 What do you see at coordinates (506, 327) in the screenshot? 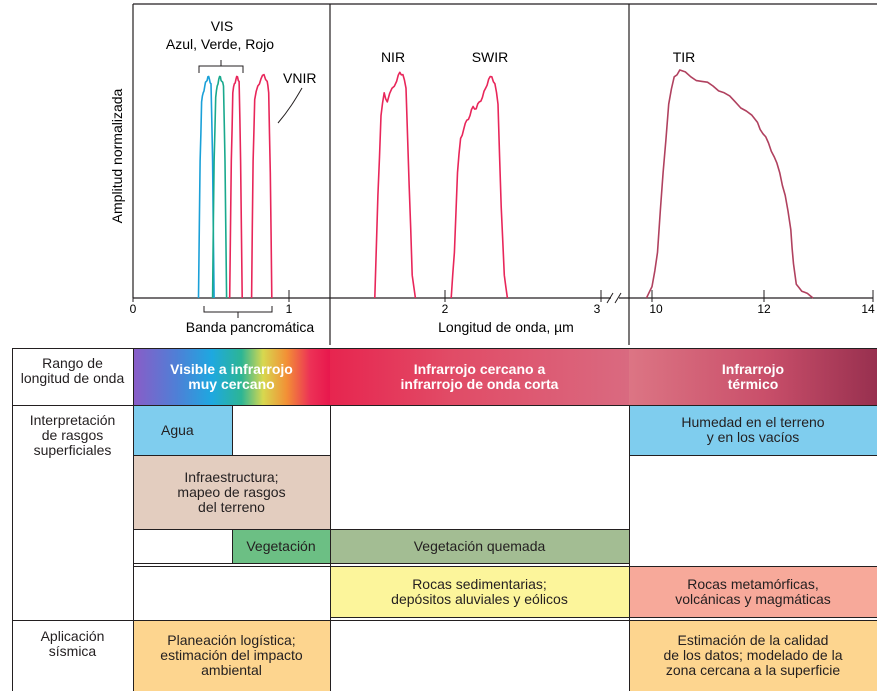
I see `x-axis-label: Longitud de onda, µm` at bounding box center [506, 327].